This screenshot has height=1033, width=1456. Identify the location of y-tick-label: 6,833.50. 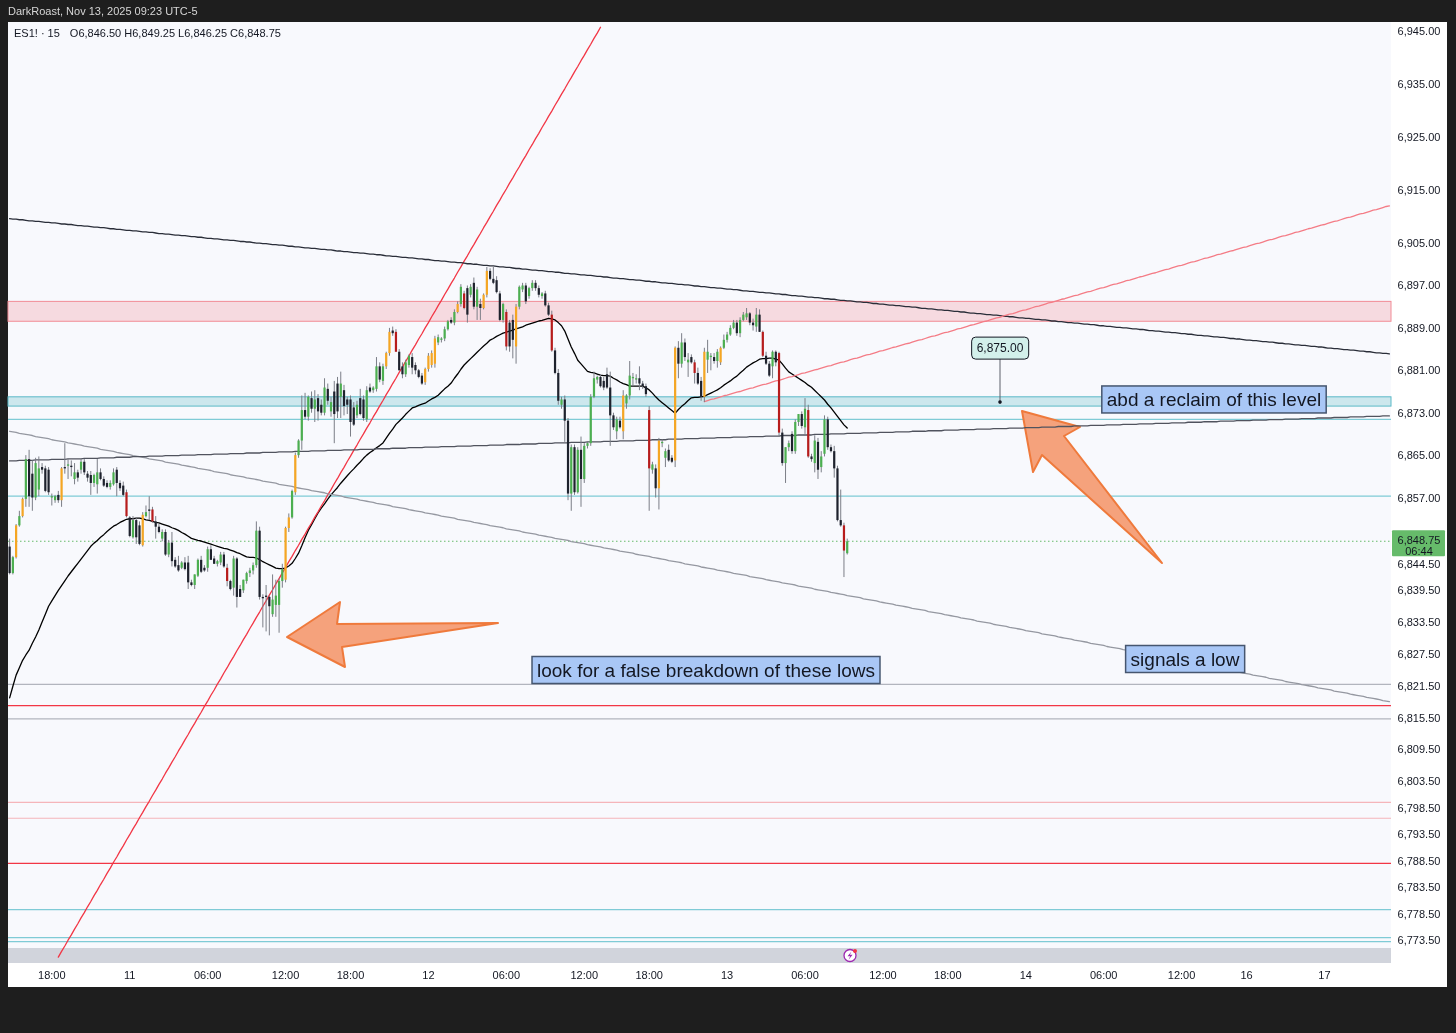
(1419, 622).